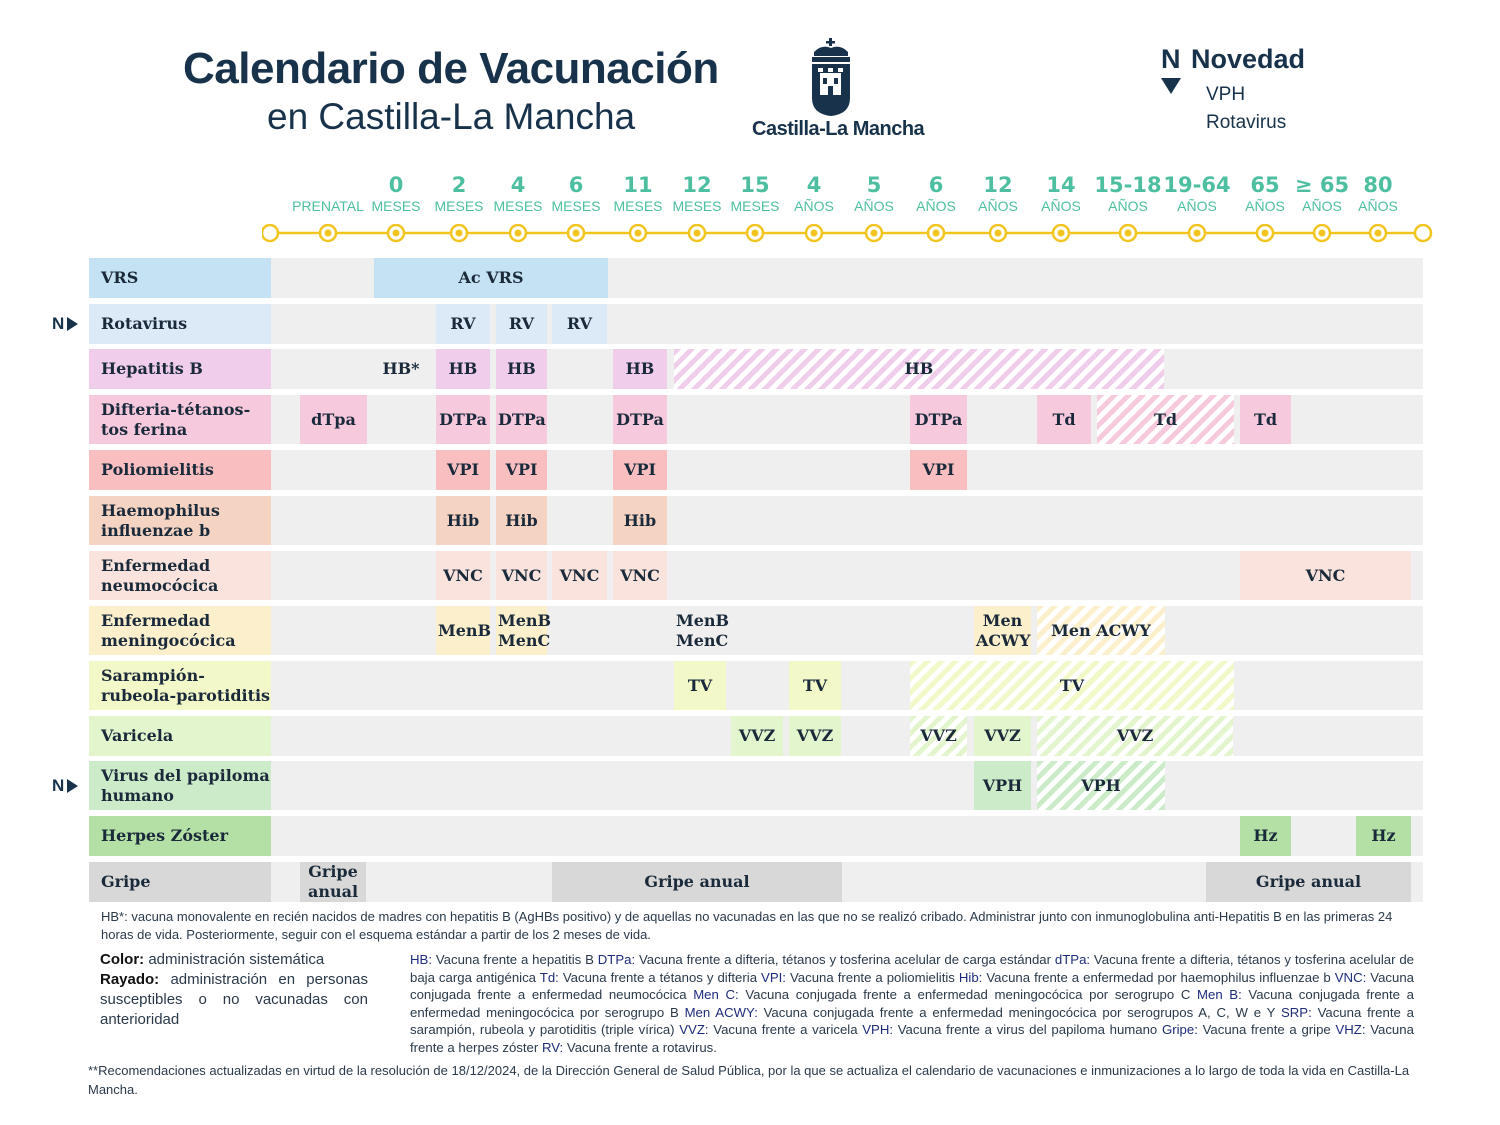  What do you see at coordinates (1322, 185) in the screenshot?
I see `age-number: ≥ 65` at bounding box center [1322, 185].